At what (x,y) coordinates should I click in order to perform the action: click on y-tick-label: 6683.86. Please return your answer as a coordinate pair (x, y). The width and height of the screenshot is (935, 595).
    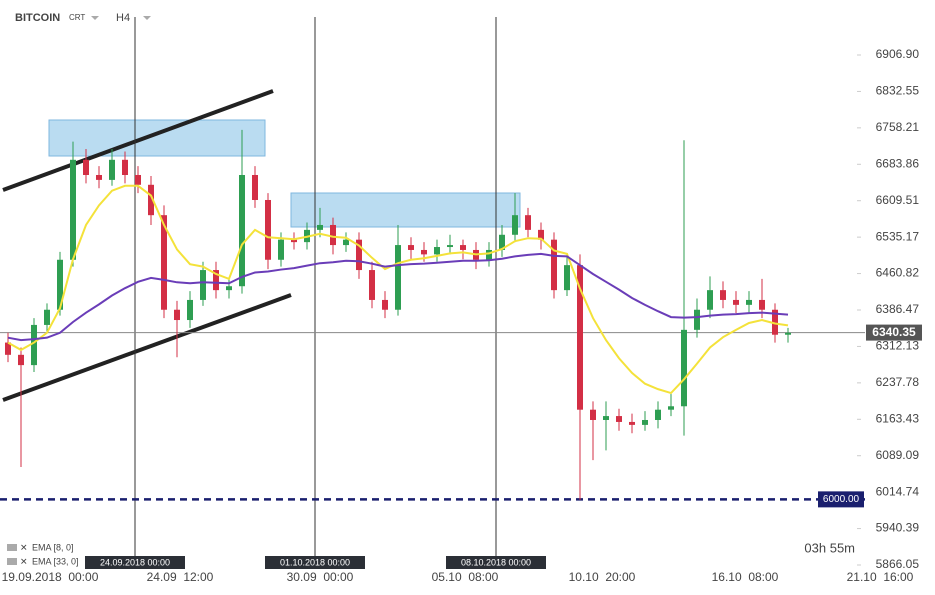
    Looking at the image, I should click on (898, 163).